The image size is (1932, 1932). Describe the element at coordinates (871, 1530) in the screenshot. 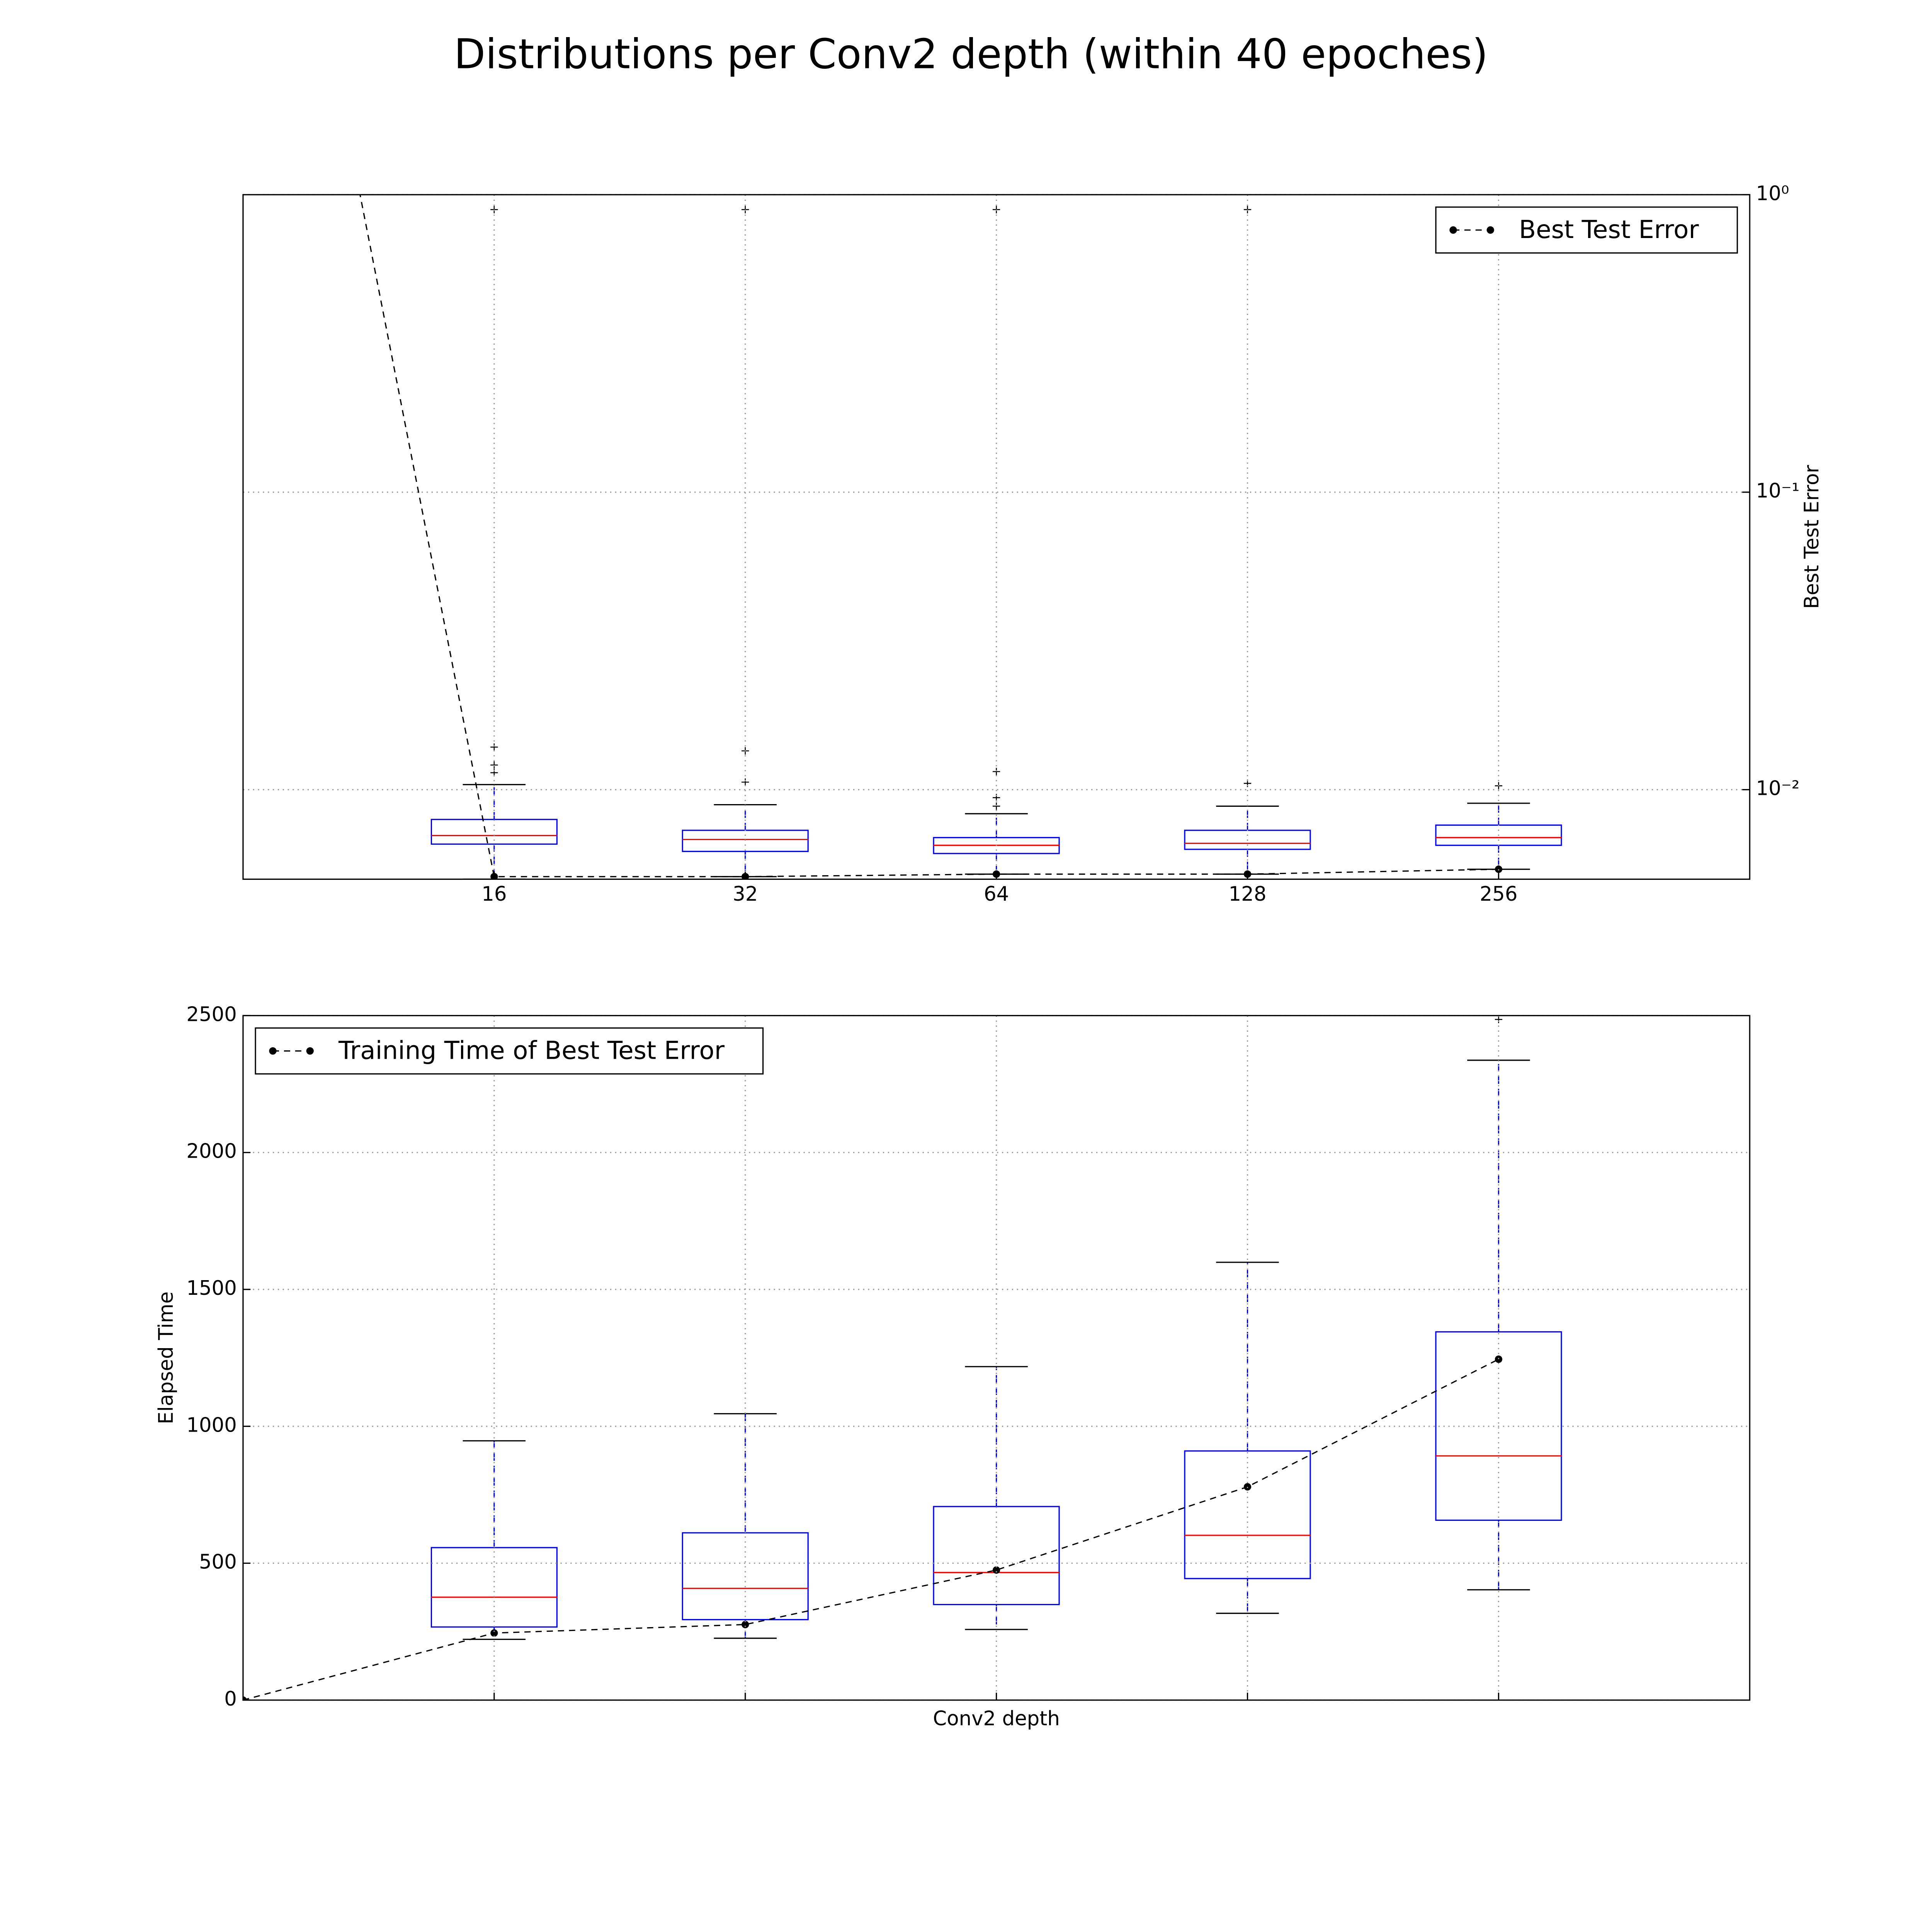

I see `line` at that location.